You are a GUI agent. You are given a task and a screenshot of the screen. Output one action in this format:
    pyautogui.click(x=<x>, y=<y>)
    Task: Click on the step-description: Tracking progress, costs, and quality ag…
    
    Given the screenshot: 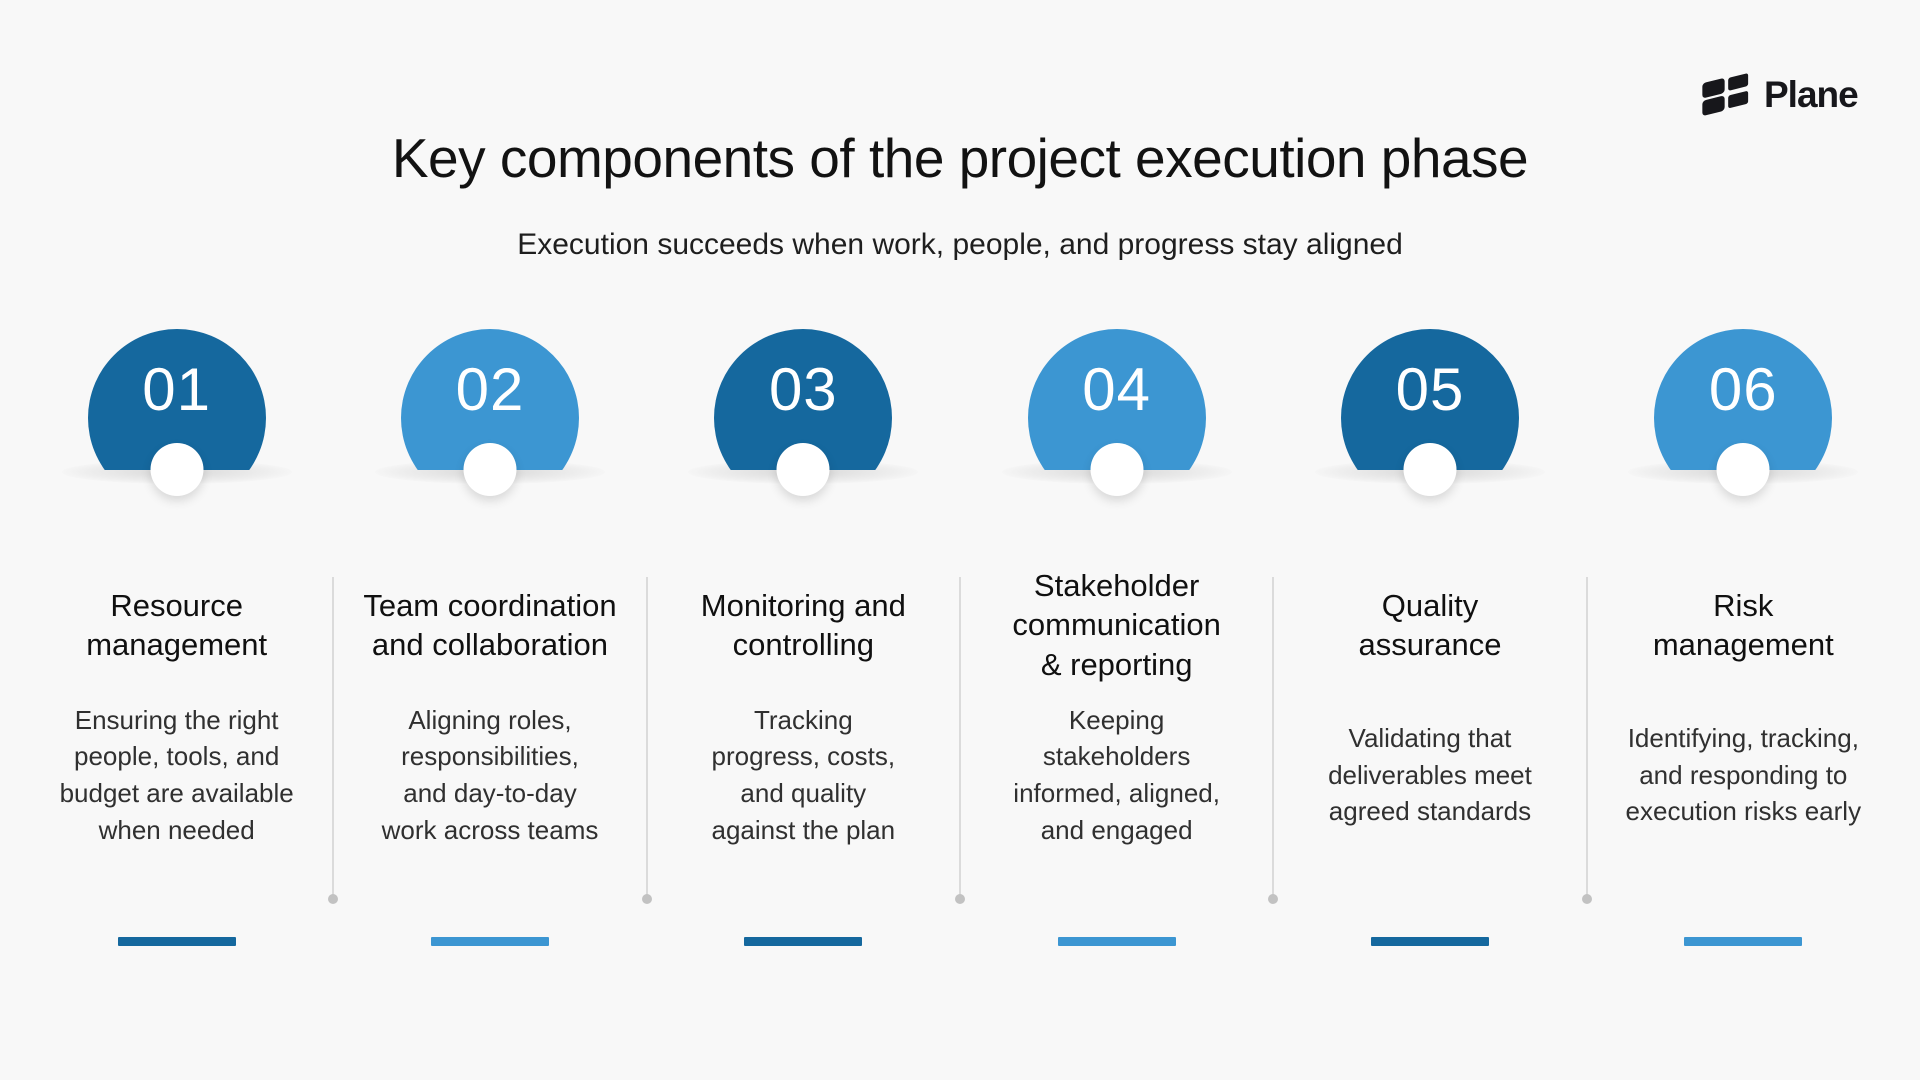 What is the action you would take?
    pyautogui.click(x=803, y=774)
    